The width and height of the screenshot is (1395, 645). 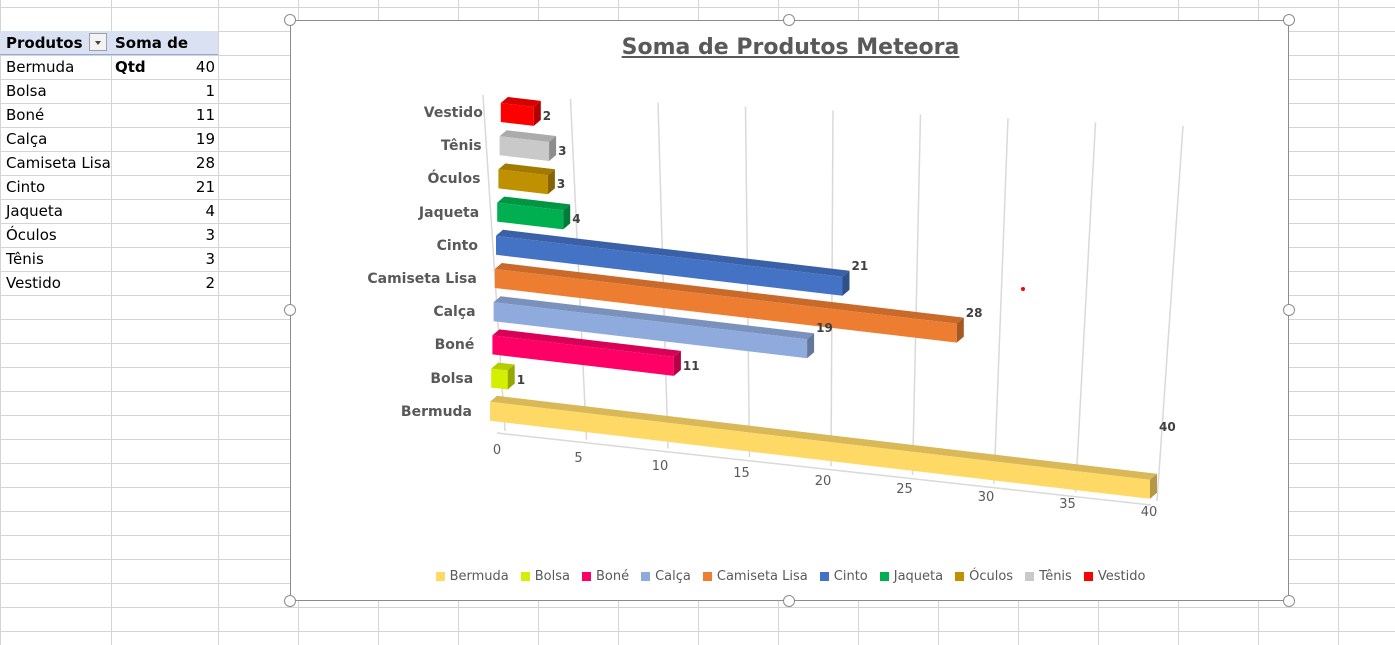 I want to click on resize-handle-right, so click(x=1289, y=310).